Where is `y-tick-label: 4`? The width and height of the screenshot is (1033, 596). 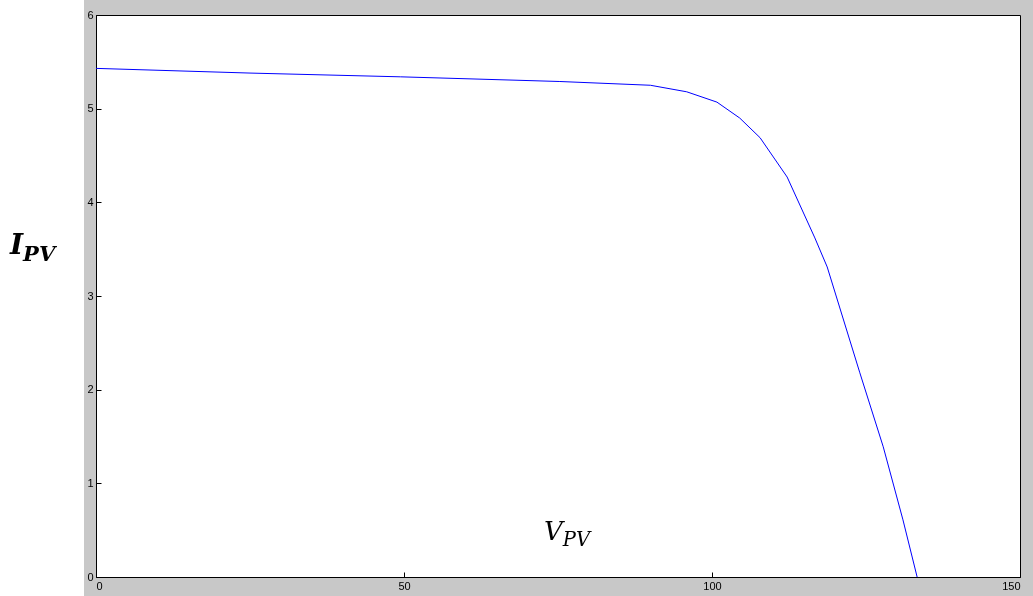 y-tick-label: 4 is located at coordinates (90, 201).